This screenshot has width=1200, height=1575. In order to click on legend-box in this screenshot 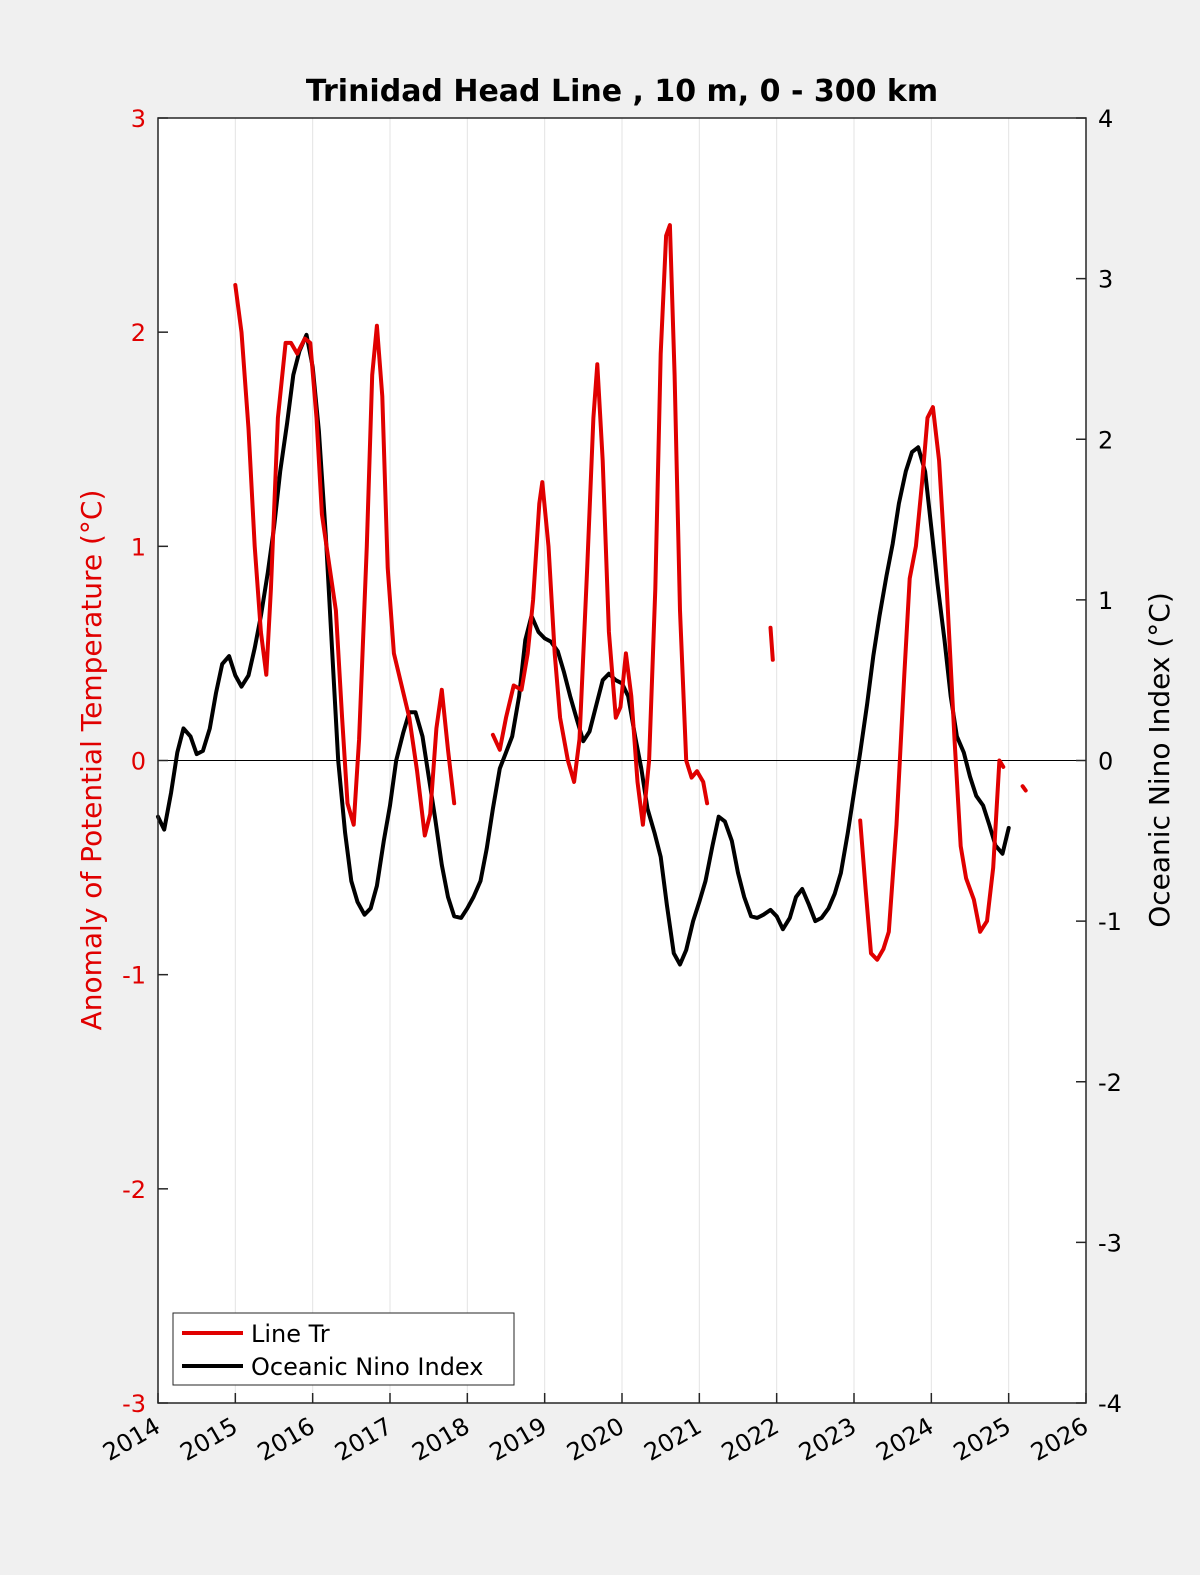, I will do `click(343, 1349)`.